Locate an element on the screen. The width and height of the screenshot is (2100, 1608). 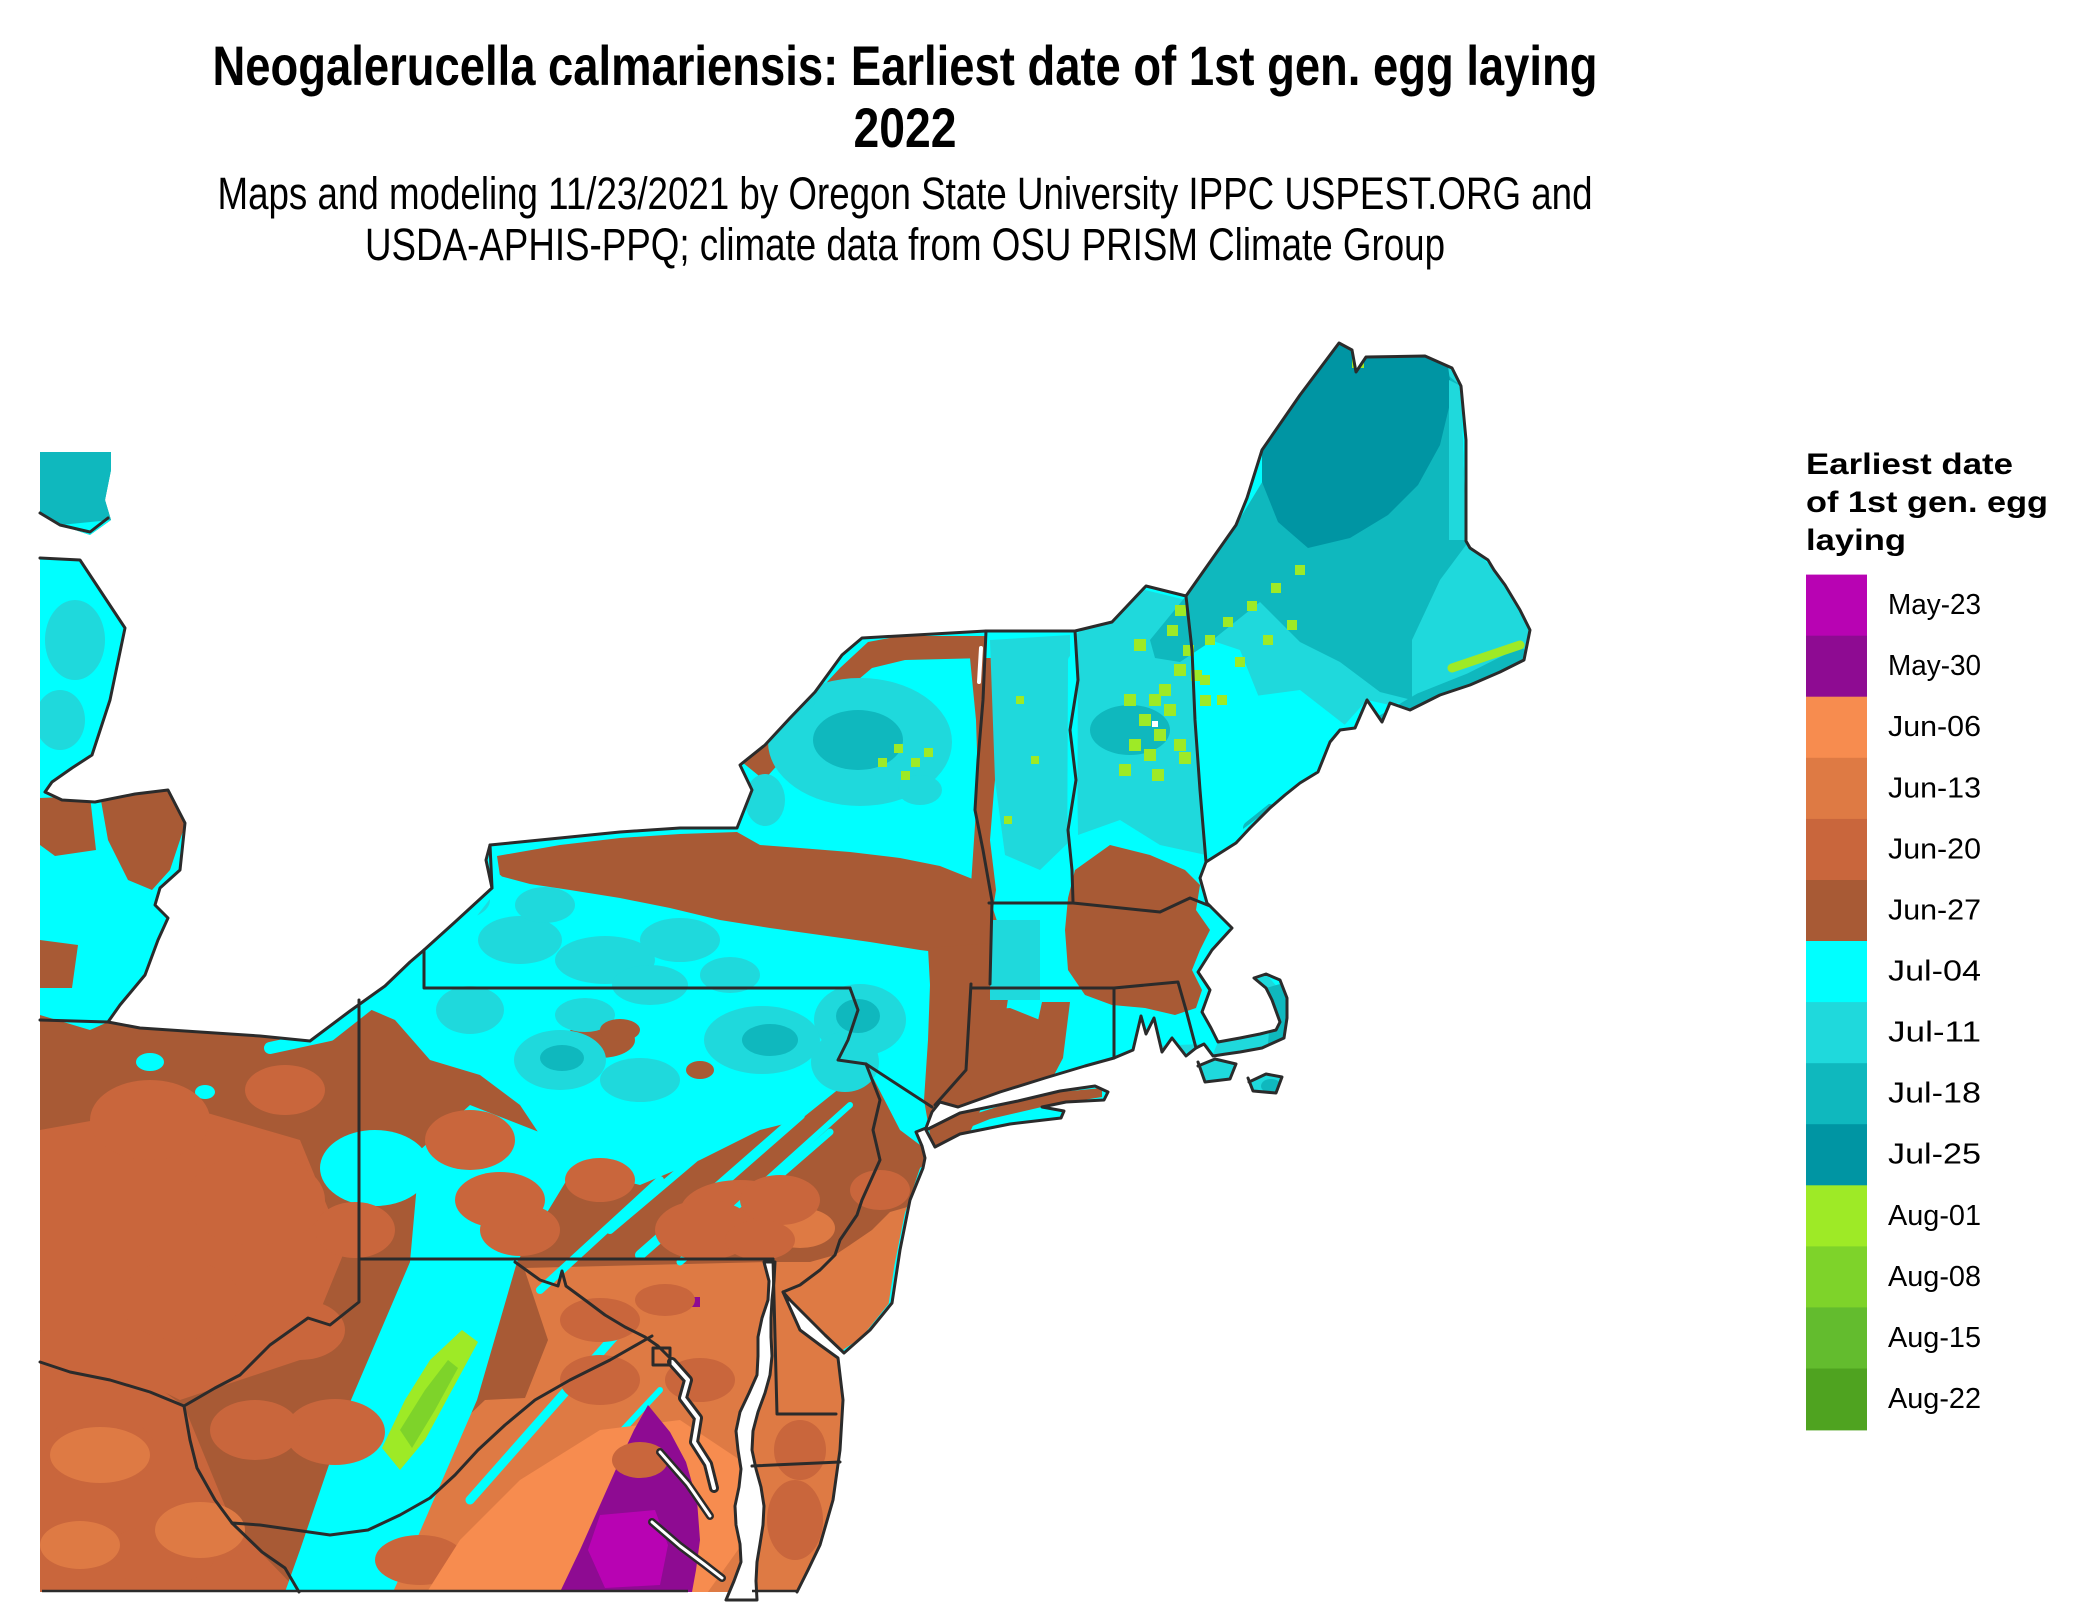
svg-text: laying is located at coordinates (1856, 540).